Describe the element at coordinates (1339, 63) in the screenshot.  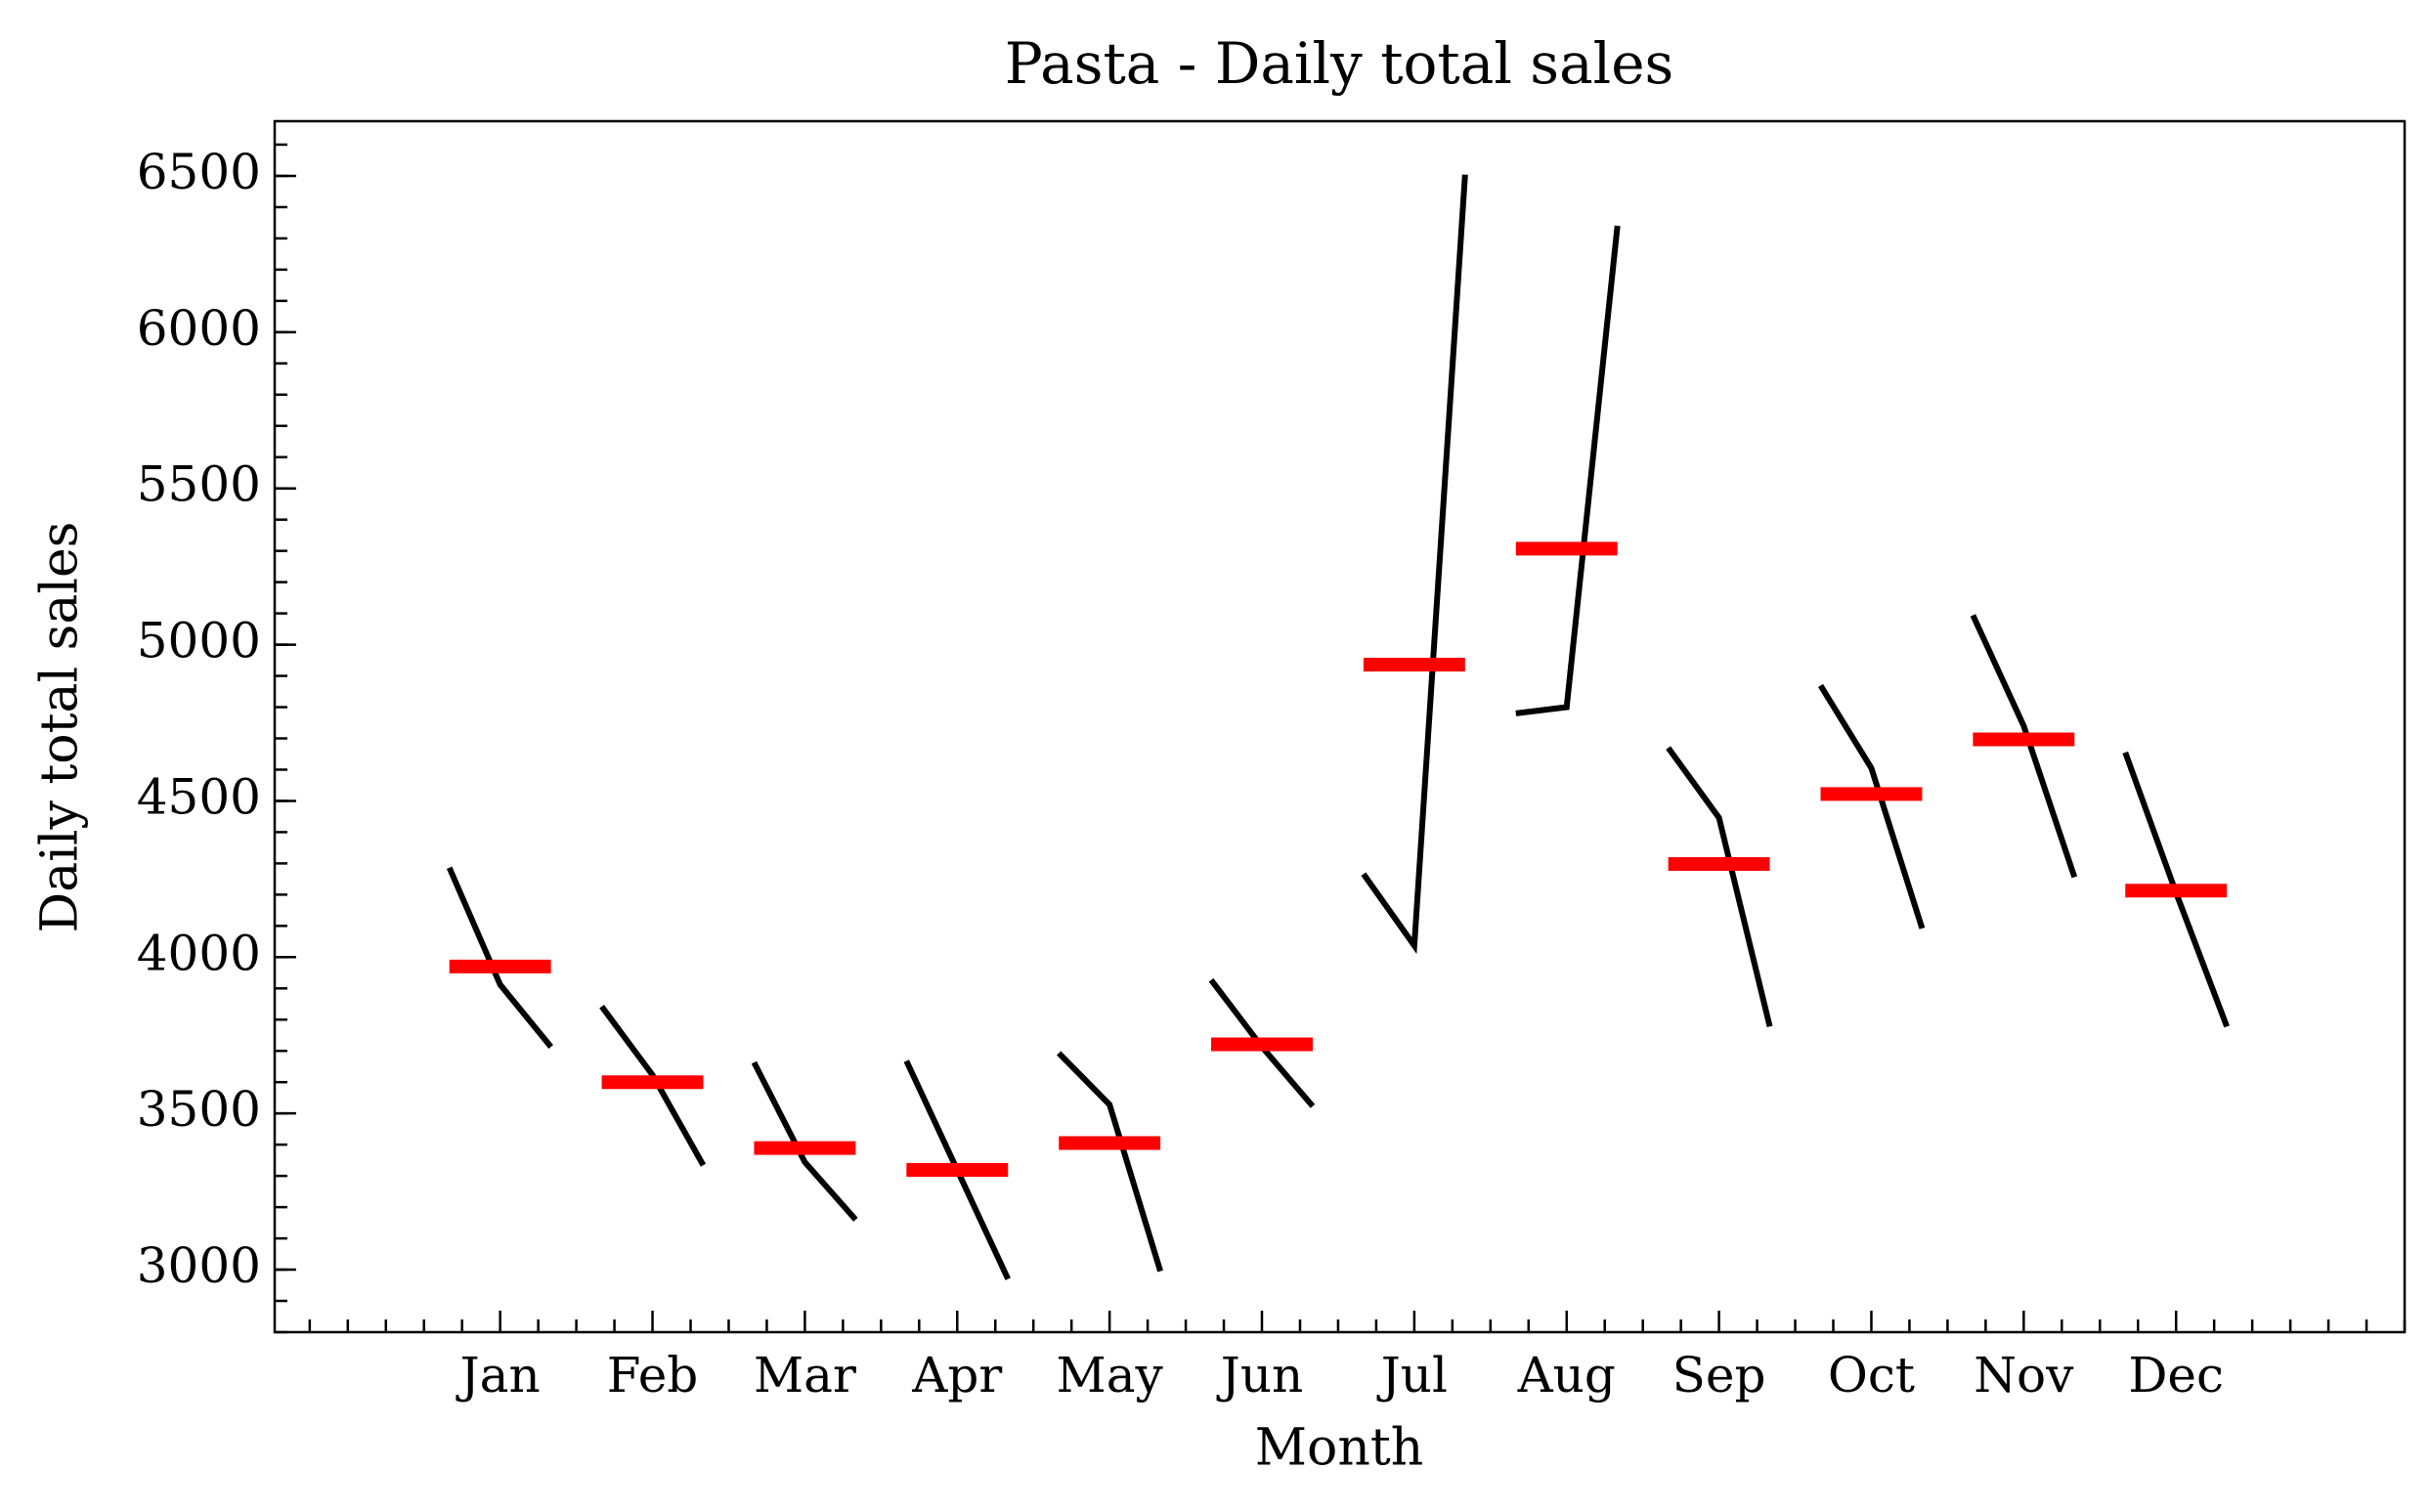
I see `chart-title: Pasta - Daily total sales` at that location.